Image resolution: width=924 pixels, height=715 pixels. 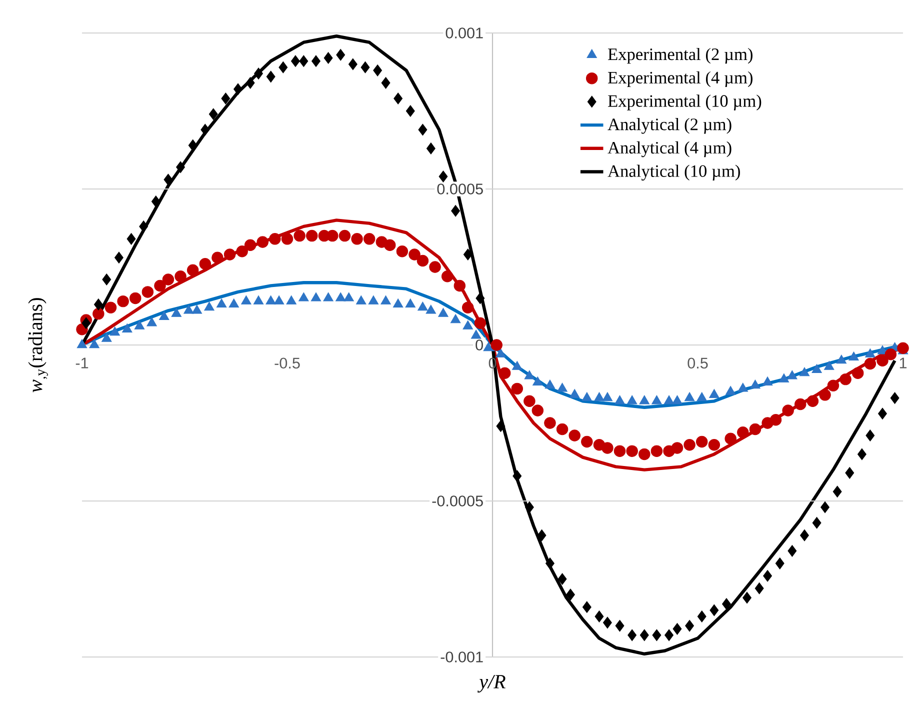 What do you see at coordinates (680, 79) in the screenshot?
I see `legend-label: Experimental (4 µm)` at bounding box center [680, 79].